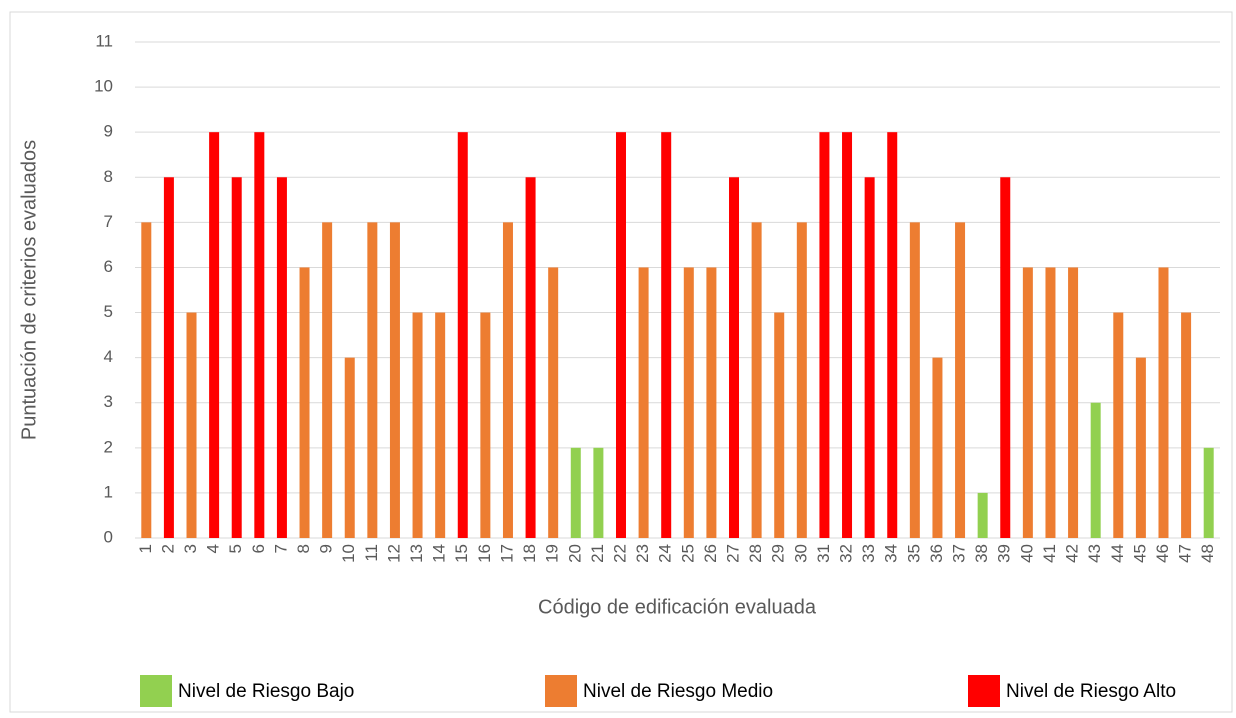 This screenshot has height=718, width=1236. What do you see at coordinates (108, 401) in the screenshot?
I see `y-tick-label: 3` at bounding box center [108, 401].